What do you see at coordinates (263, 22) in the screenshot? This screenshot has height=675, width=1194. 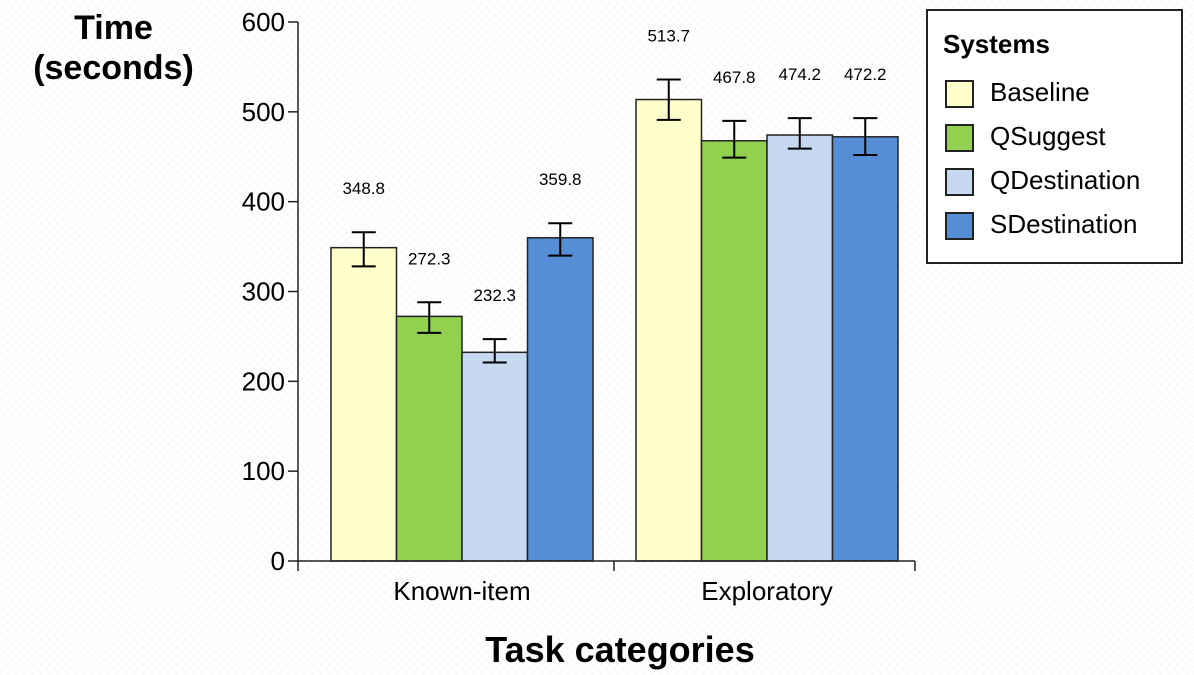 I see `y-tick-label: 600` at bounding box center [263, 22].